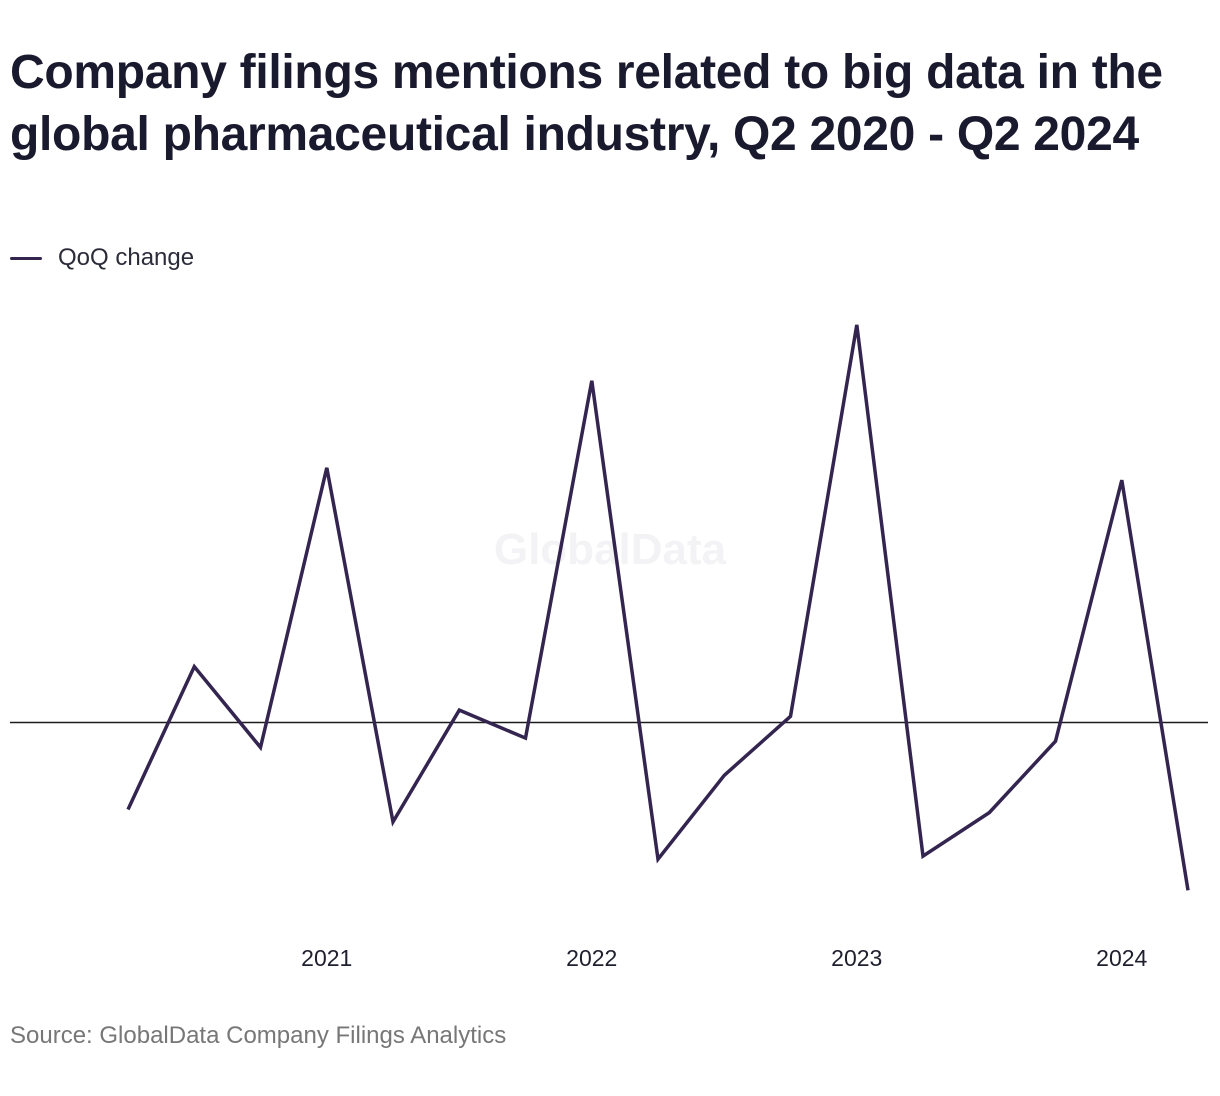 This screenshot has height=1096, width=1220. Describe the element at coordinates (610, 549) in the screenshot. I see `watermark: GlobalData` at that location.